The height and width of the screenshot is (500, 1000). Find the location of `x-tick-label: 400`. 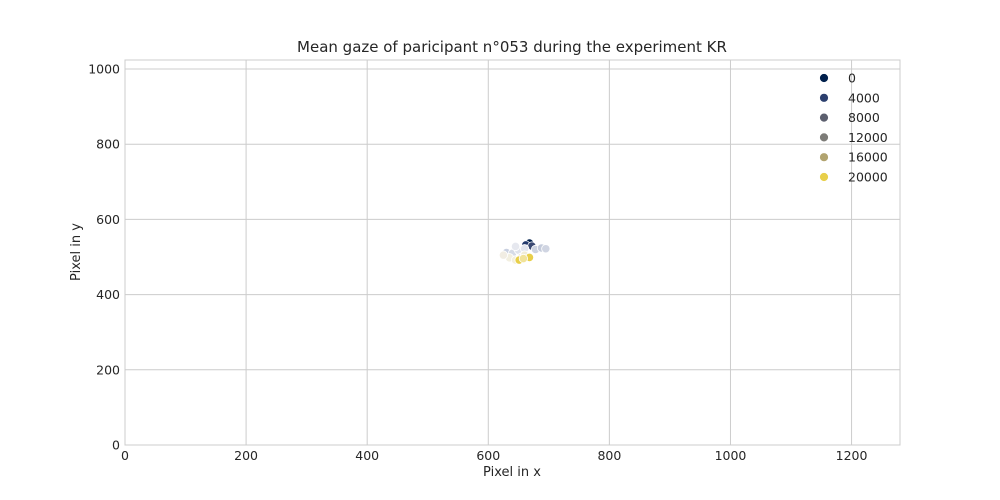

x-tick-label: 400 is located at coordinates (367, 455).